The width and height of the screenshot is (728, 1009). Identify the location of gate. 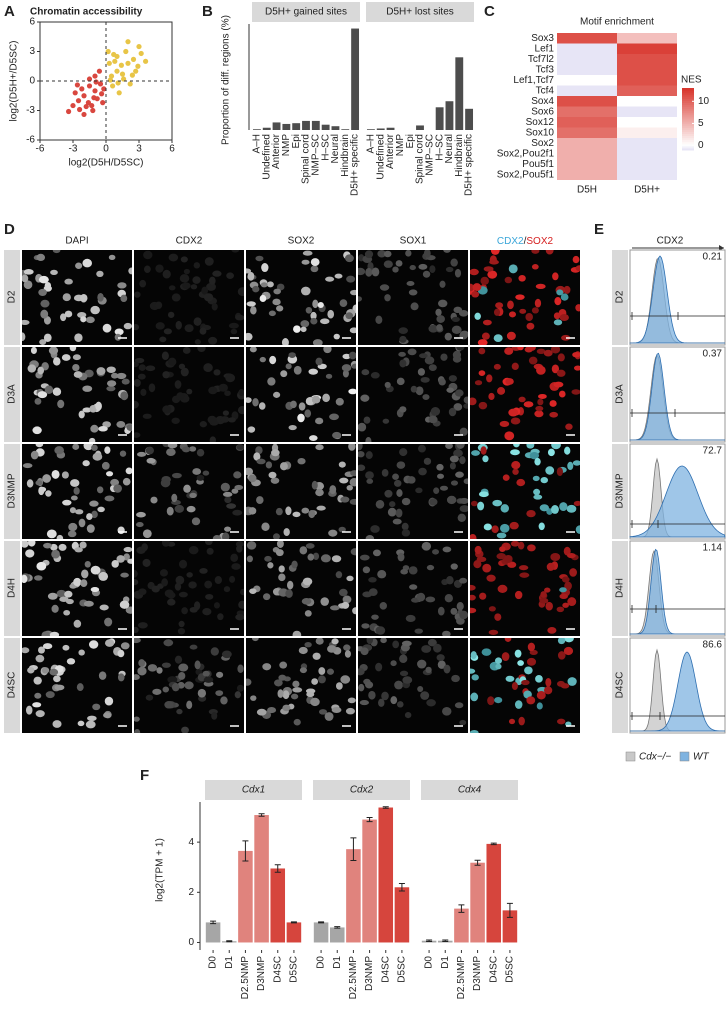
(677, 716).